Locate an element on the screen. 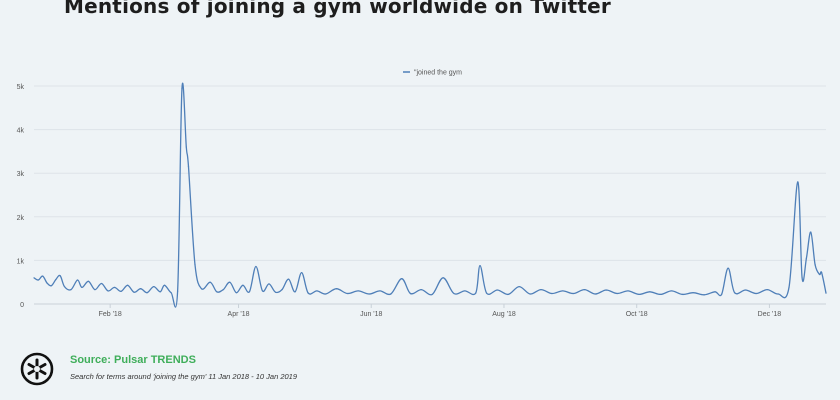 The image size is (840, 400). x-tick-label: Feb '18 is located at coordinates (110, 314).